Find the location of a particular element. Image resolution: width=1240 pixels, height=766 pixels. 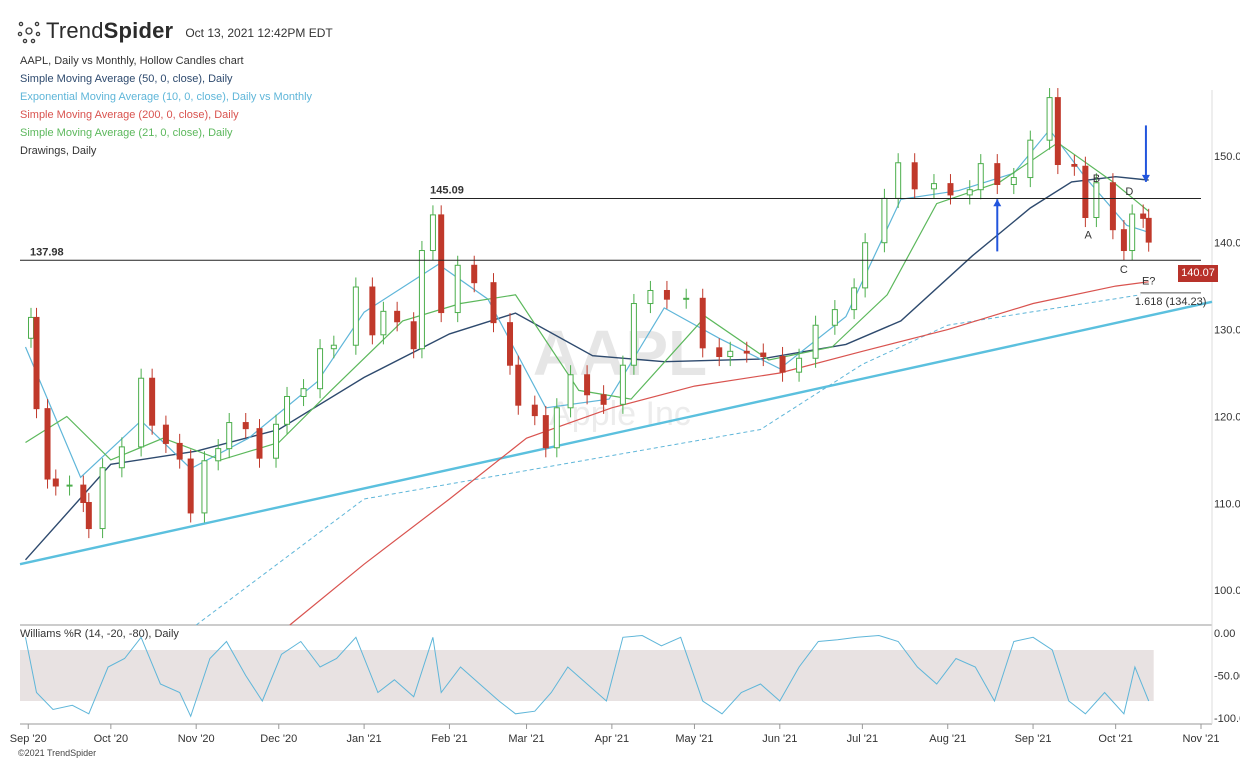

y-tick-label: 130.00 is located at coordinates (1227, 331).